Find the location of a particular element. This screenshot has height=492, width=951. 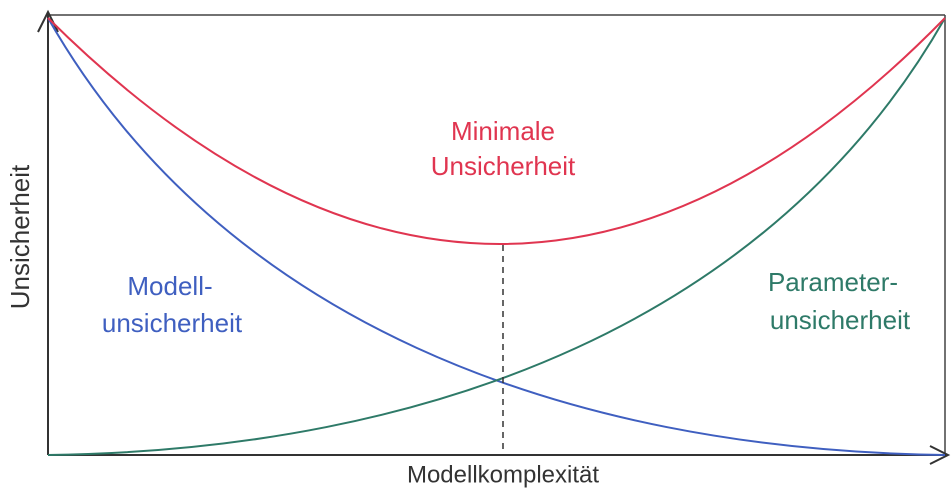

minimum-label: Unsicherheit is located at coordinates (503, 166).